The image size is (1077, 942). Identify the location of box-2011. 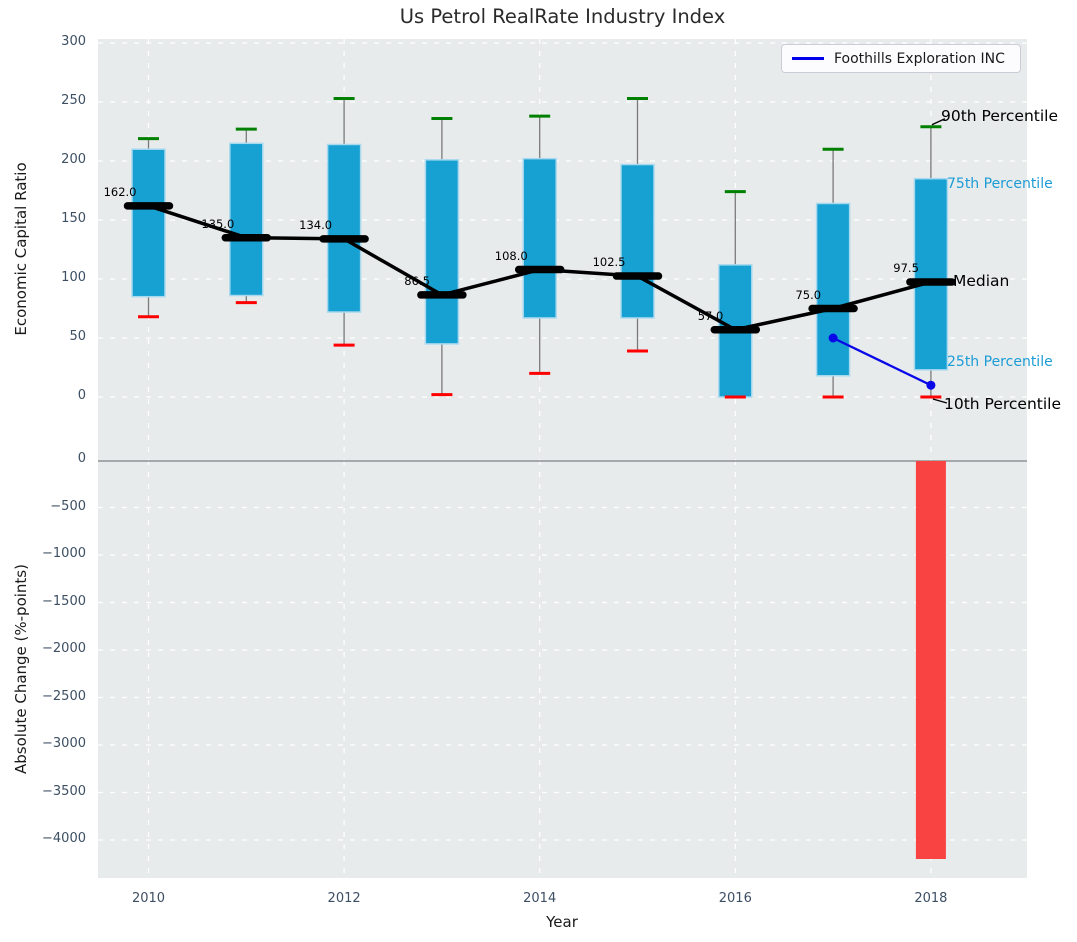
(246, 219).